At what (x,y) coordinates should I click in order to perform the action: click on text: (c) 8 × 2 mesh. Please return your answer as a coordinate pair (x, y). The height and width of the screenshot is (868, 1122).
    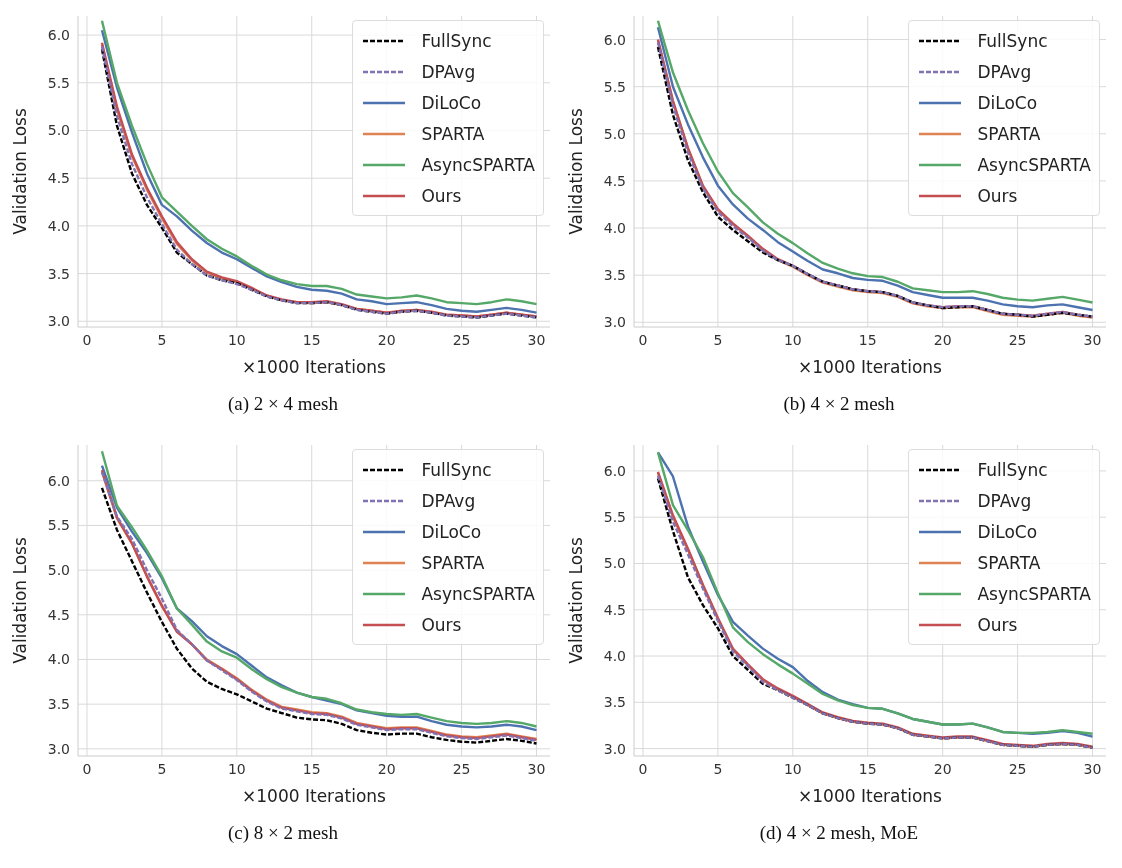
    Looking at the image, I should click on (283, 833).